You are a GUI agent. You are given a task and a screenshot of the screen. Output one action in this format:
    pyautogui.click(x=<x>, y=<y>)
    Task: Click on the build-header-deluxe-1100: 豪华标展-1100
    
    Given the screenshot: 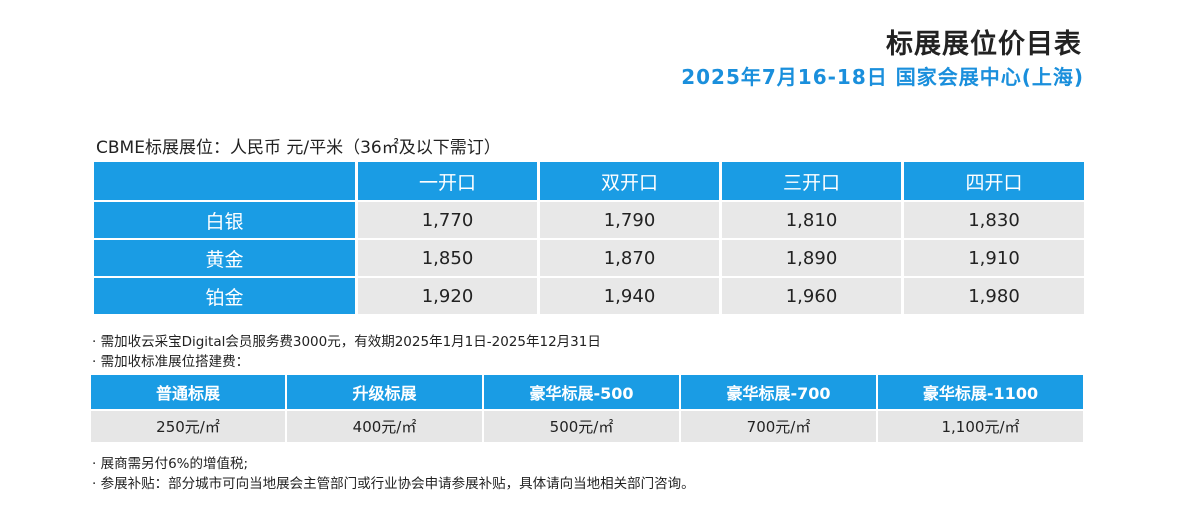 What is the action you would take?
    pyautogui.click(x=980, y=392)
    